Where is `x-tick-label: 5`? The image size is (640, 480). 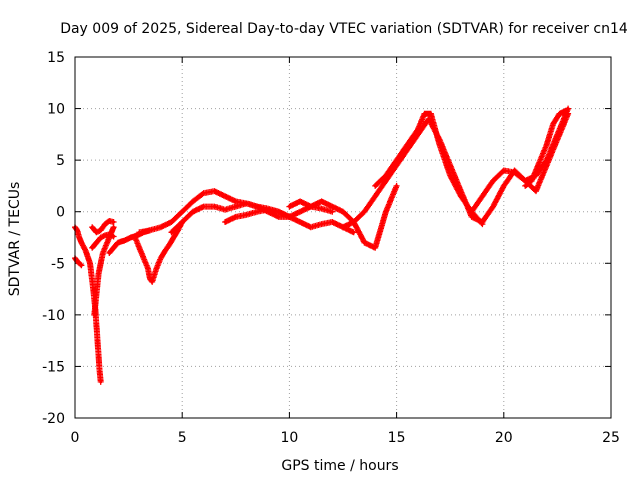 x-tick-label: 5 is located at coordinates (182, 438).